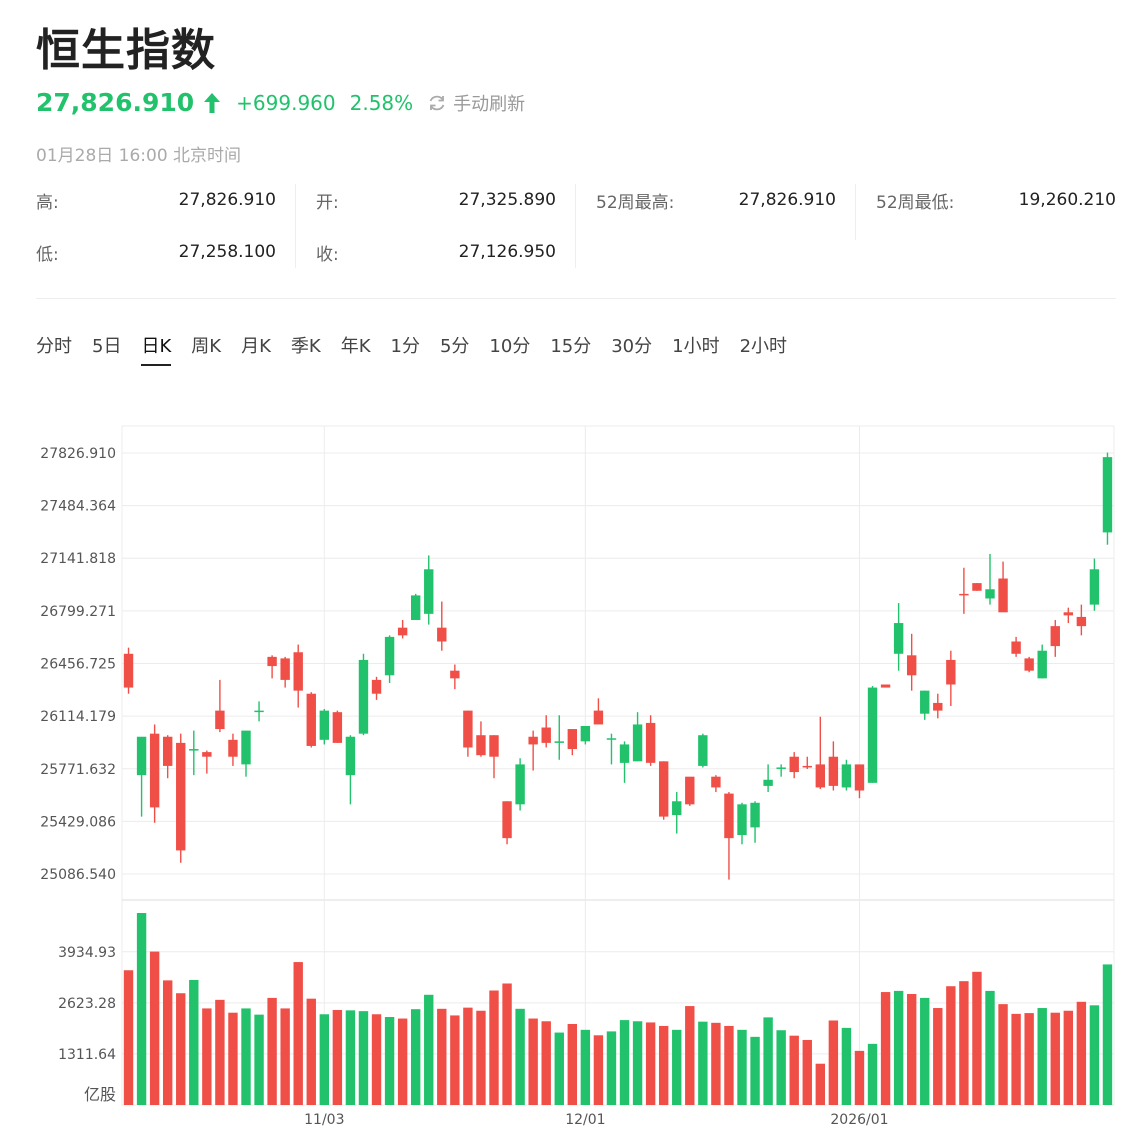 This screenshot has width=1136, height=1146. I want to click on current-price: 27,826.910, so click(115, 102).